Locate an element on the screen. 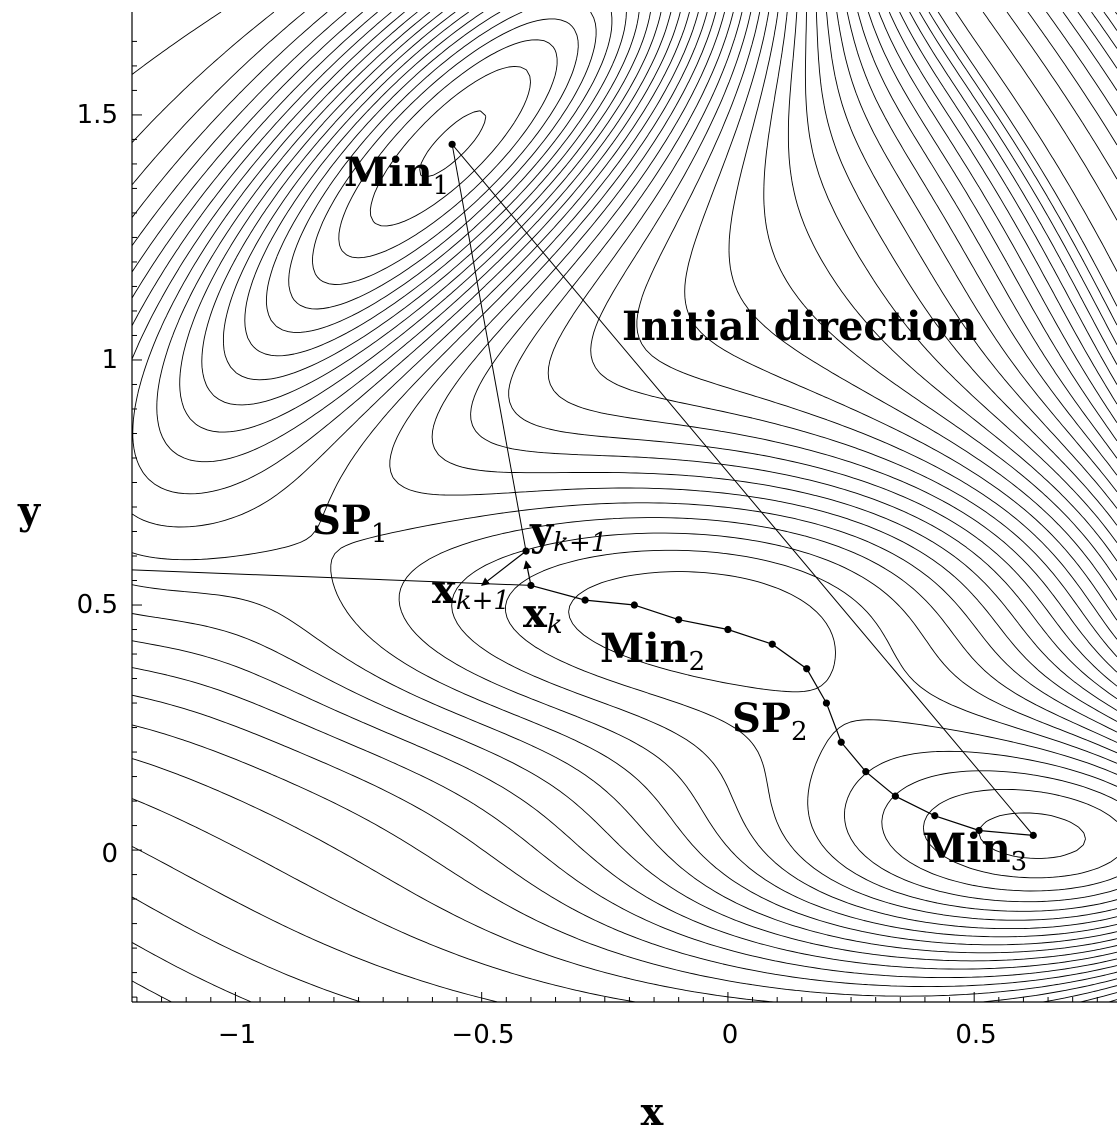 The width and height of the screenshot is (1117, 1140). min1-label: Min1 is located at coordinates (396, 175).